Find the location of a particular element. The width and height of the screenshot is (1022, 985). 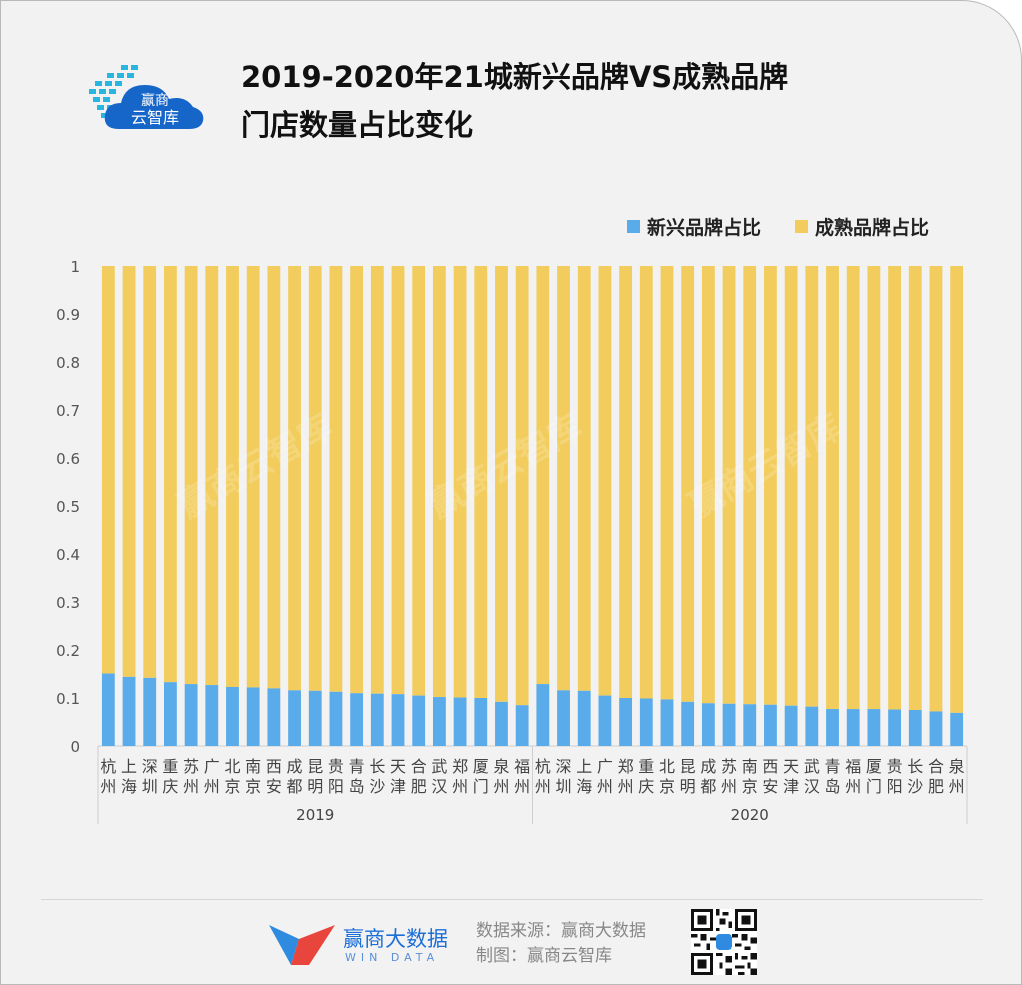

footer-brand-name: 赢商大数据 is located at coordinates (395, 939).